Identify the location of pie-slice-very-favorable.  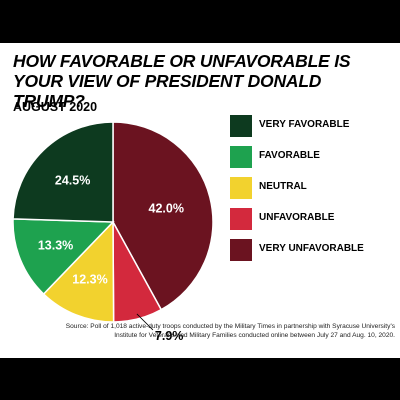
(63, 172).